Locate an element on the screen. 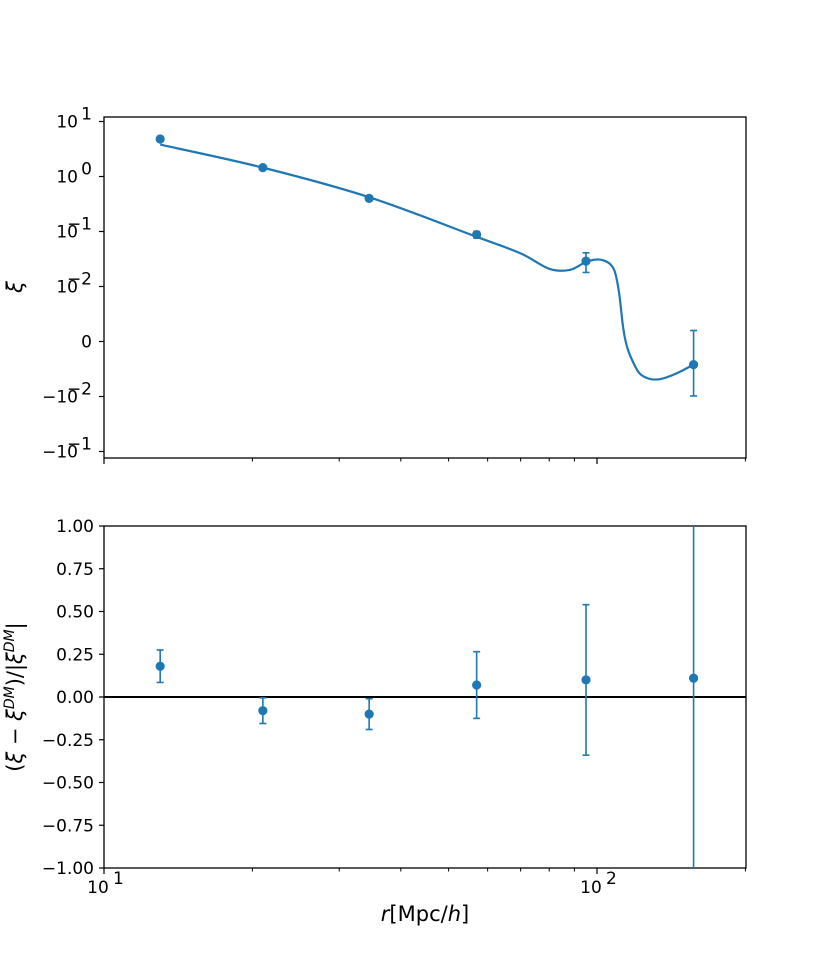 This screenshot has height=975, width=830. bottom-y-axis-label: (ξ − ξDM)/|ξDM| is located at coordinates (15, 696).